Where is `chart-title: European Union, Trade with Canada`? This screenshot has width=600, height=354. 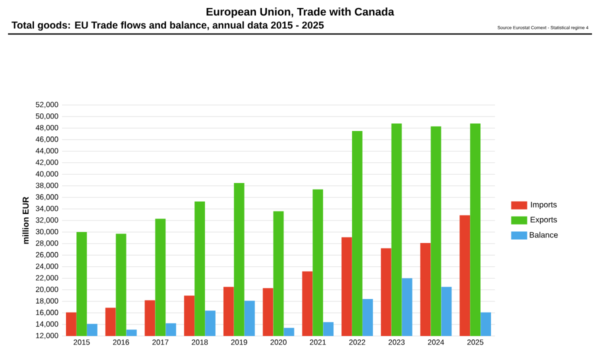
chart-title: European Union, Trade with Canada is located at coordinates (300, 13).